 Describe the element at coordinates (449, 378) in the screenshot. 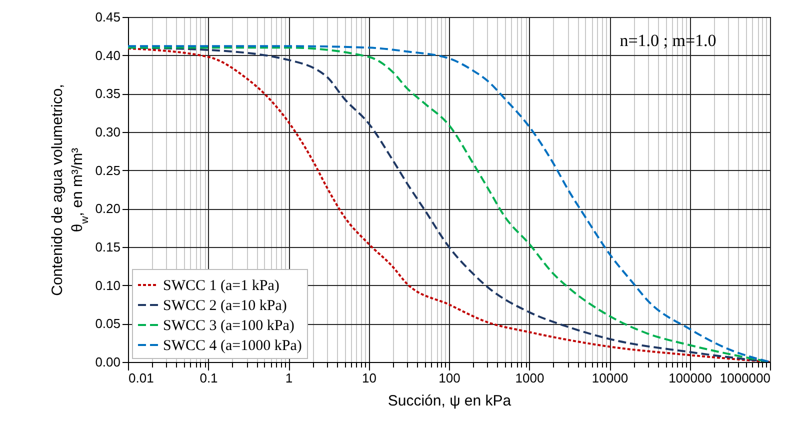

I see `x-tick-label: 100` at that location.